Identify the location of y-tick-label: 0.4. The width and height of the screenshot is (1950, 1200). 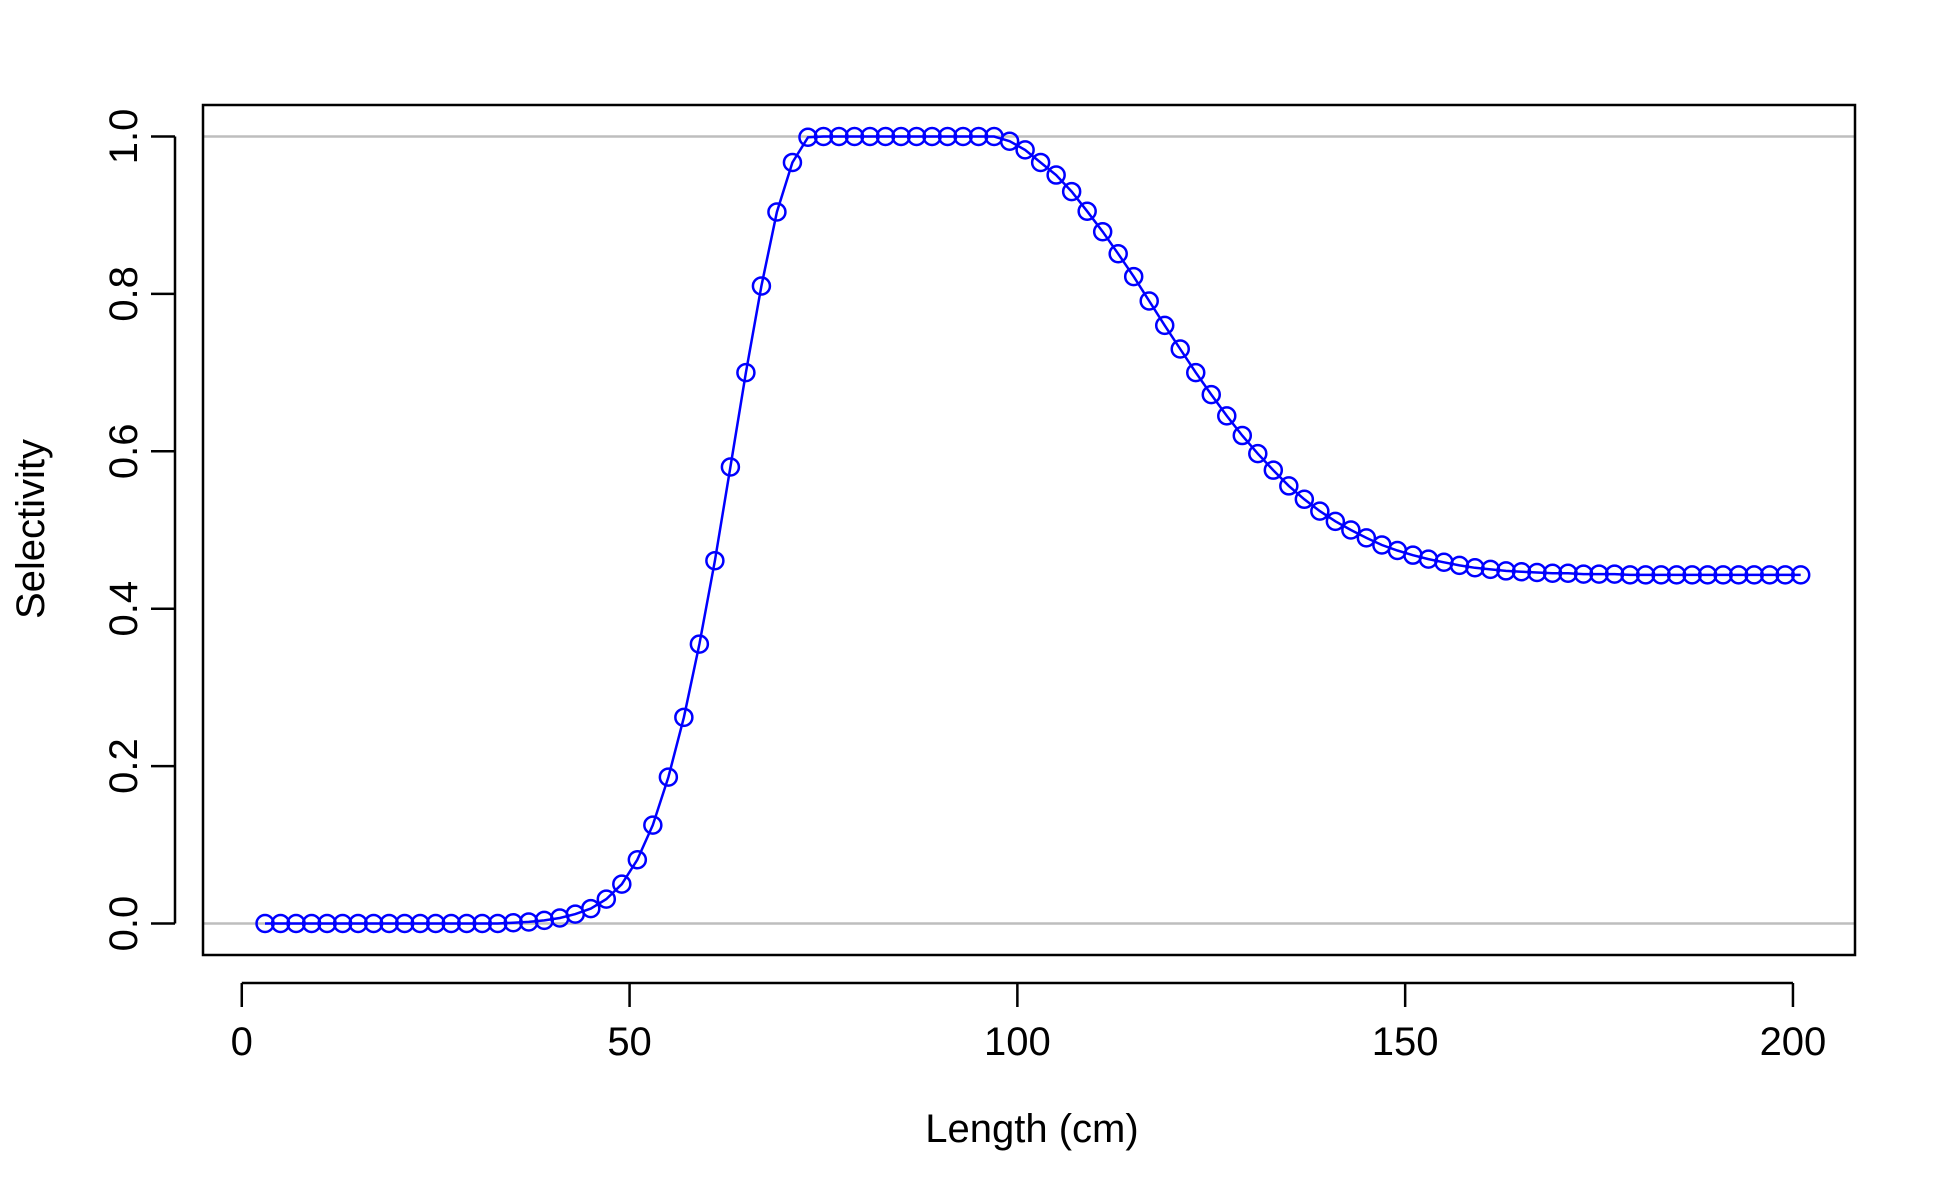
(124, 609).